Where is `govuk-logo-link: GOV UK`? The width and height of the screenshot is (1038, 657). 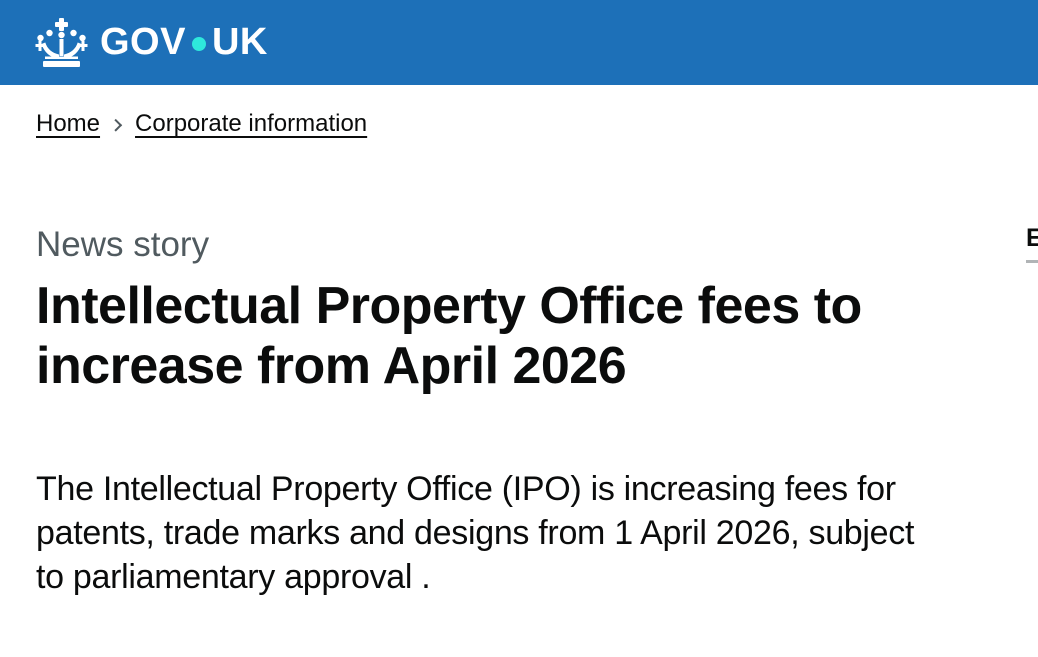 govuk-logo-link: GOV UK is located at coordinates (151, 42).